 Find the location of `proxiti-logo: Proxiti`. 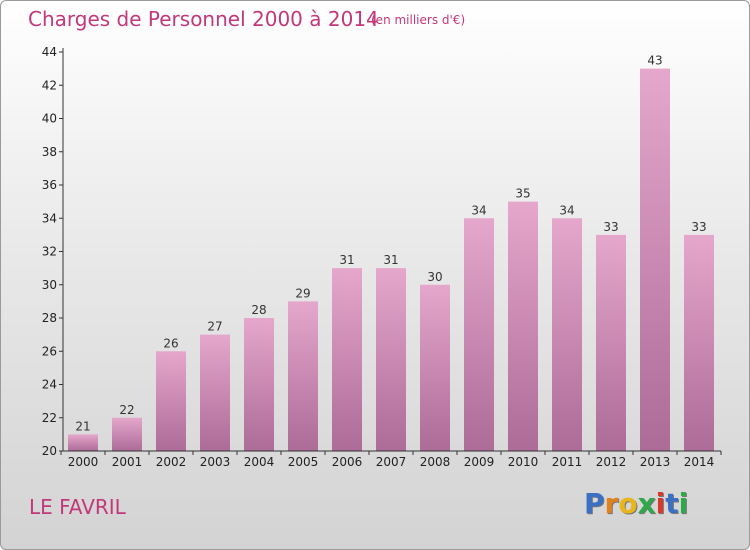

proxiti-logo: Proxiti is located at coordinates (636, 503).